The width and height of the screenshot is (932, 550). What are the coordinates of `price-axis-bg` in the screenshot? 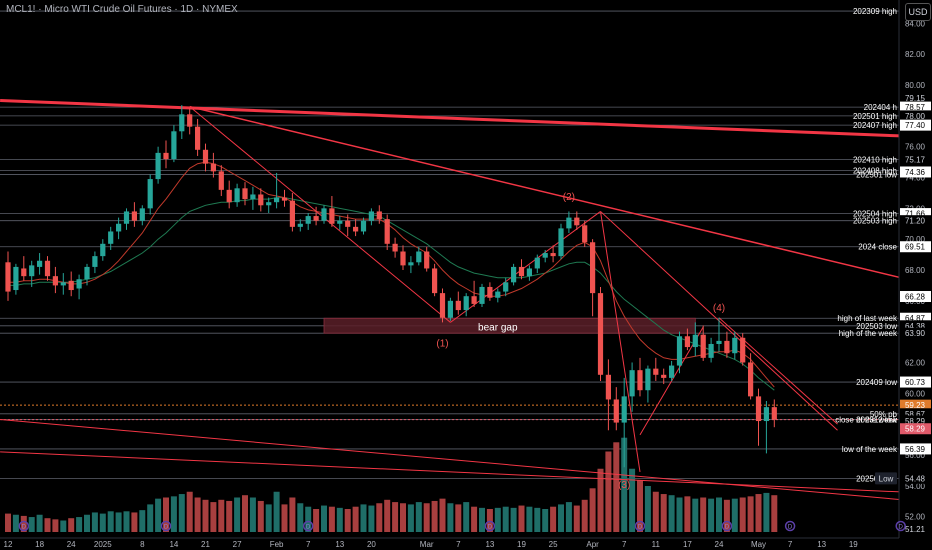 It's located at (915, 275).